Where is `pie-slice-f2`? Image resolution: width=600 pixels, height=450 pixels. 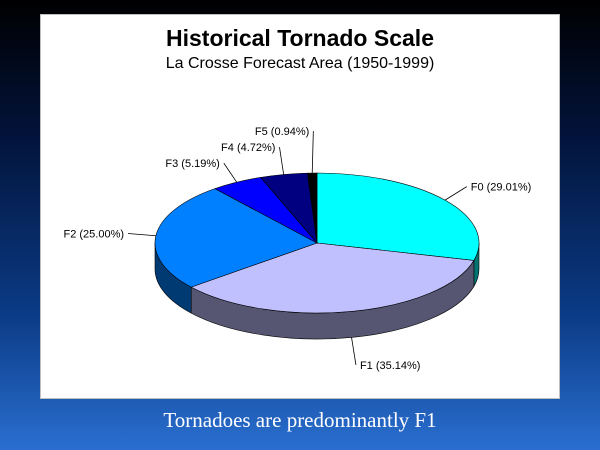 pie-slice-f2 is located at coordinates (236, 238).